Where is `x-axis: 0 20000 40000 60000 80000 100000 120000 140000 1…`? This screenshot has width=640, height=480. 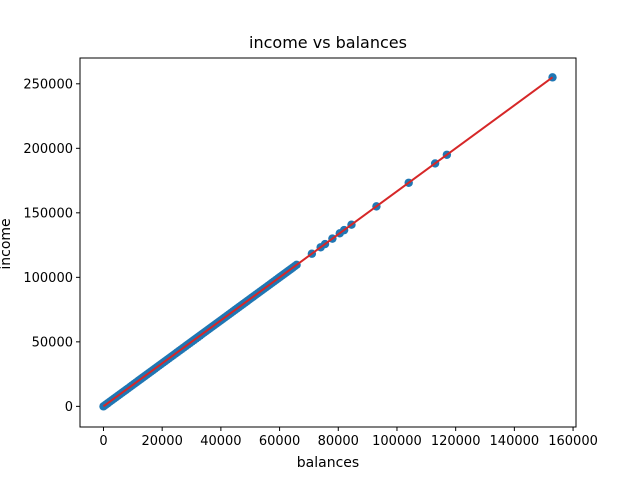
x-axis: 0 20000 40000 60000 80000 100000 120000 140000 1… is located at coordinates (348, 438).